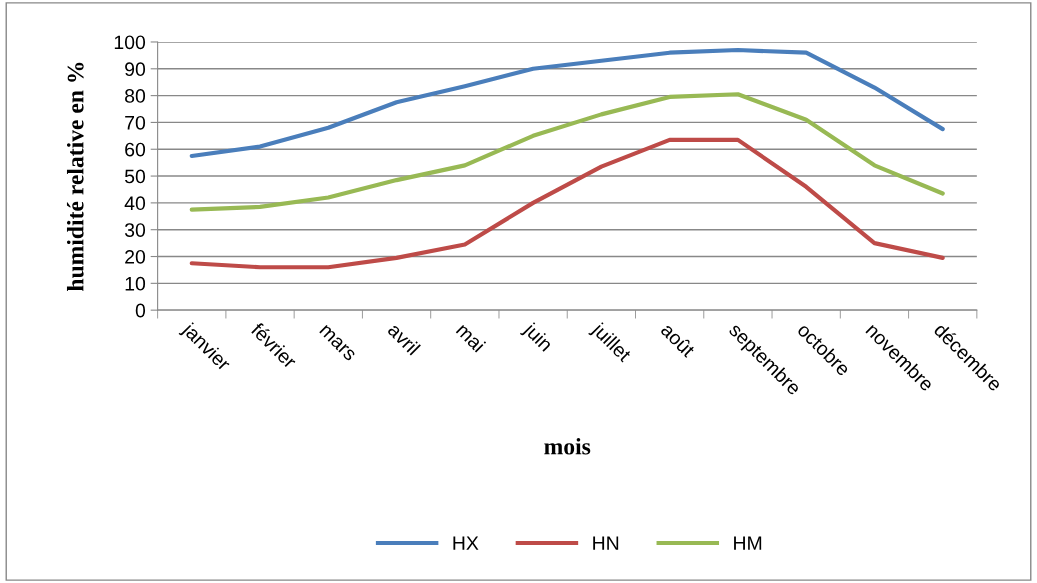 This screenshot has width=1037, height=583. Describe the element at coordinates (135, 203) in the screenshot. I see `y-tick-label: 40` at that location.